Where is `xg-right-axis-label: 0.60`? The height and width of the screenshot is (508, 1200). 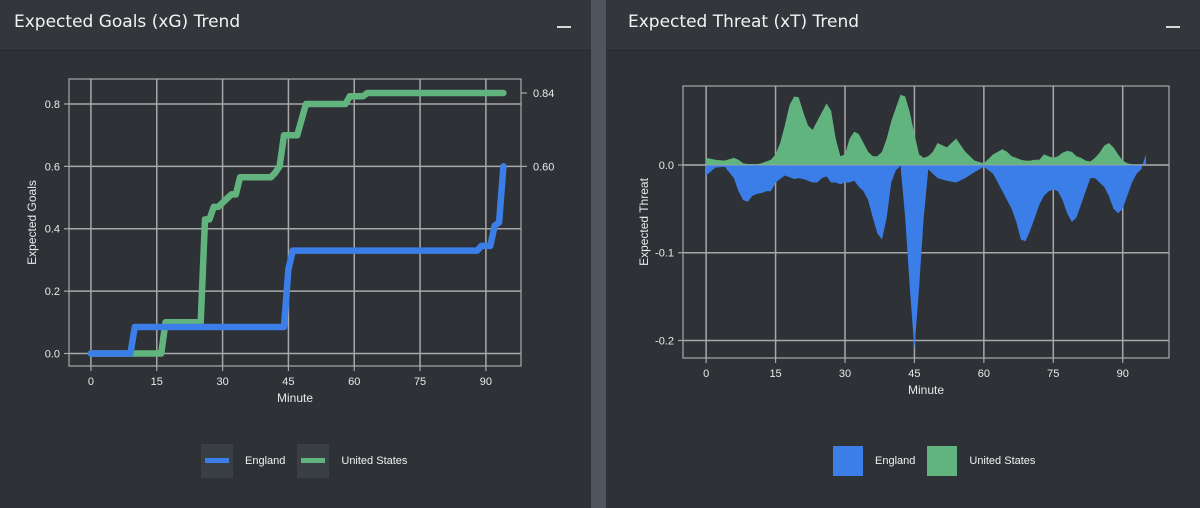
xg-right-axis-label: 0.60 is located at coordinates (543, 167).